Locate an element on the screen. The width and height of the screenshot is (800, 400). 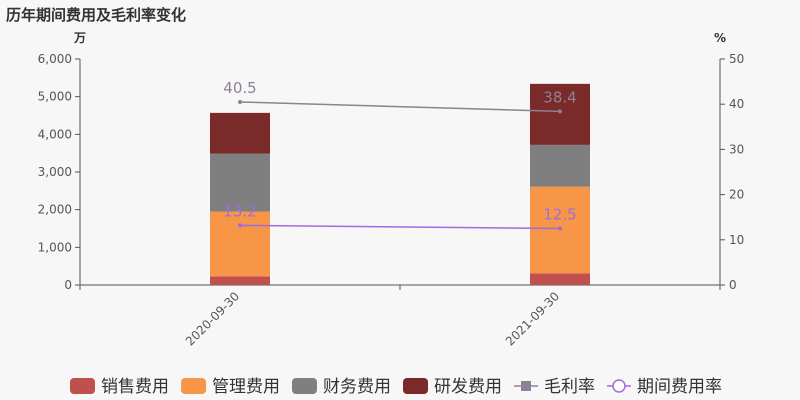
data-label: 12.5 is located at coordinates (559, 215).